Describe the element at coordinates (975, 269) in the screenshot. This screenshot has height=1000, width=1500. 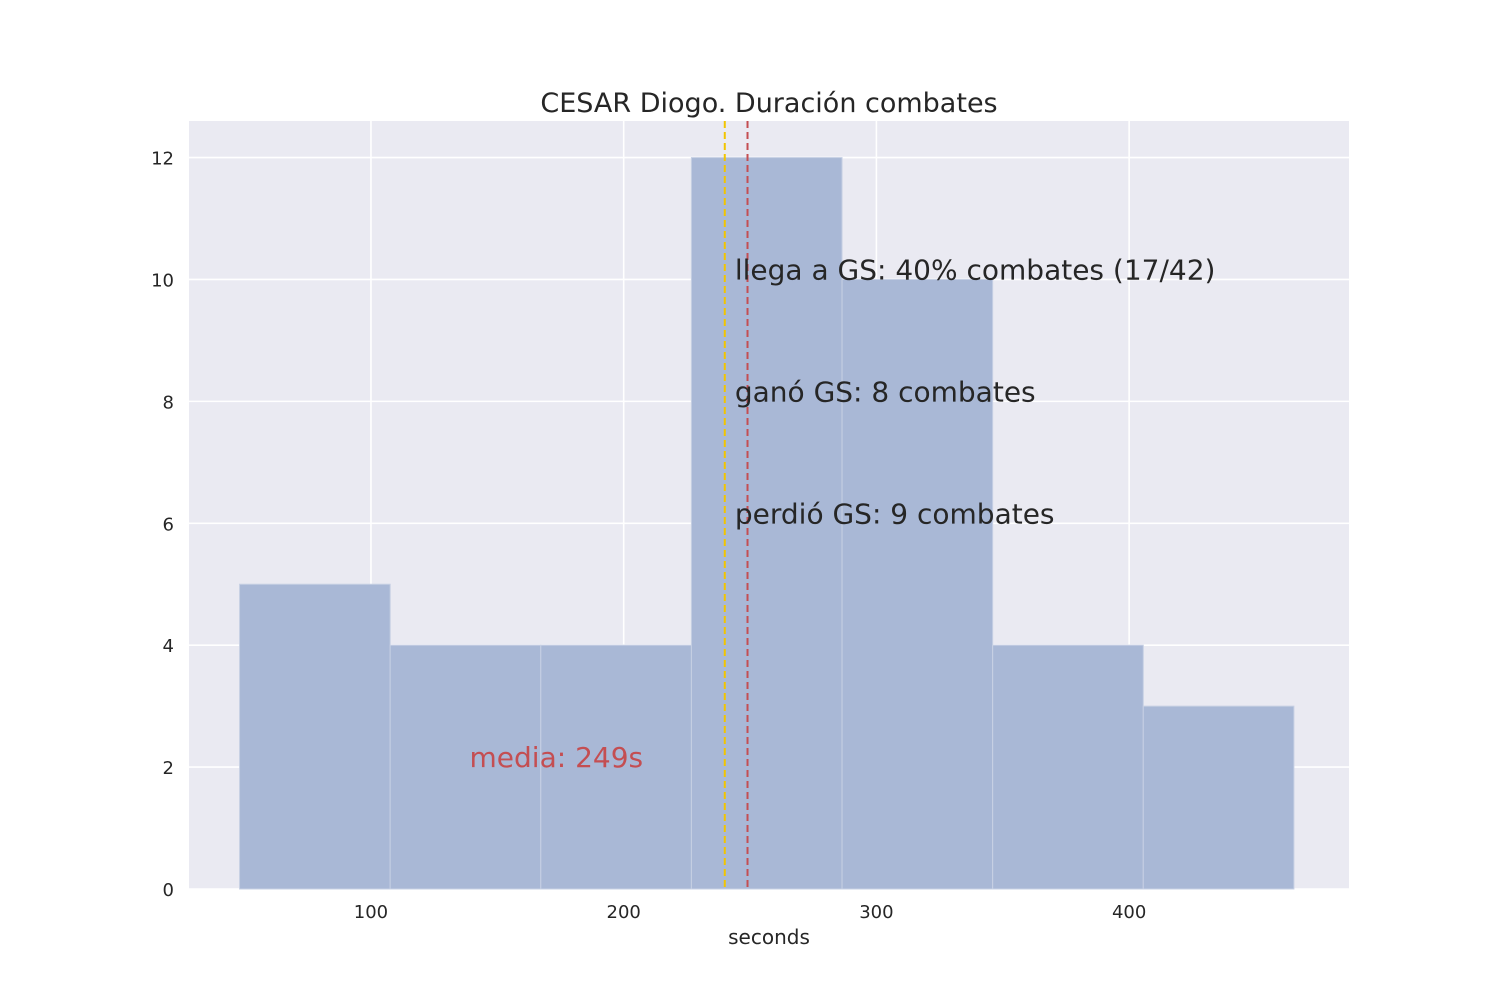
I see `annotation-text: llega a GS: 40% combates (17/42)` at that location.